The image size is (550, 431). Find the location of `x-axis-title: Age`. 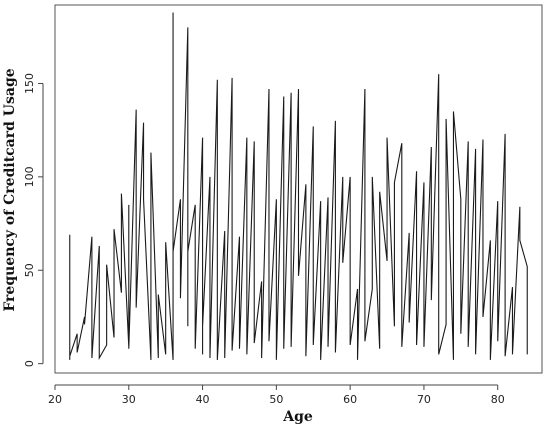

x-axis-title: Age is located at coordinates (297, 417).